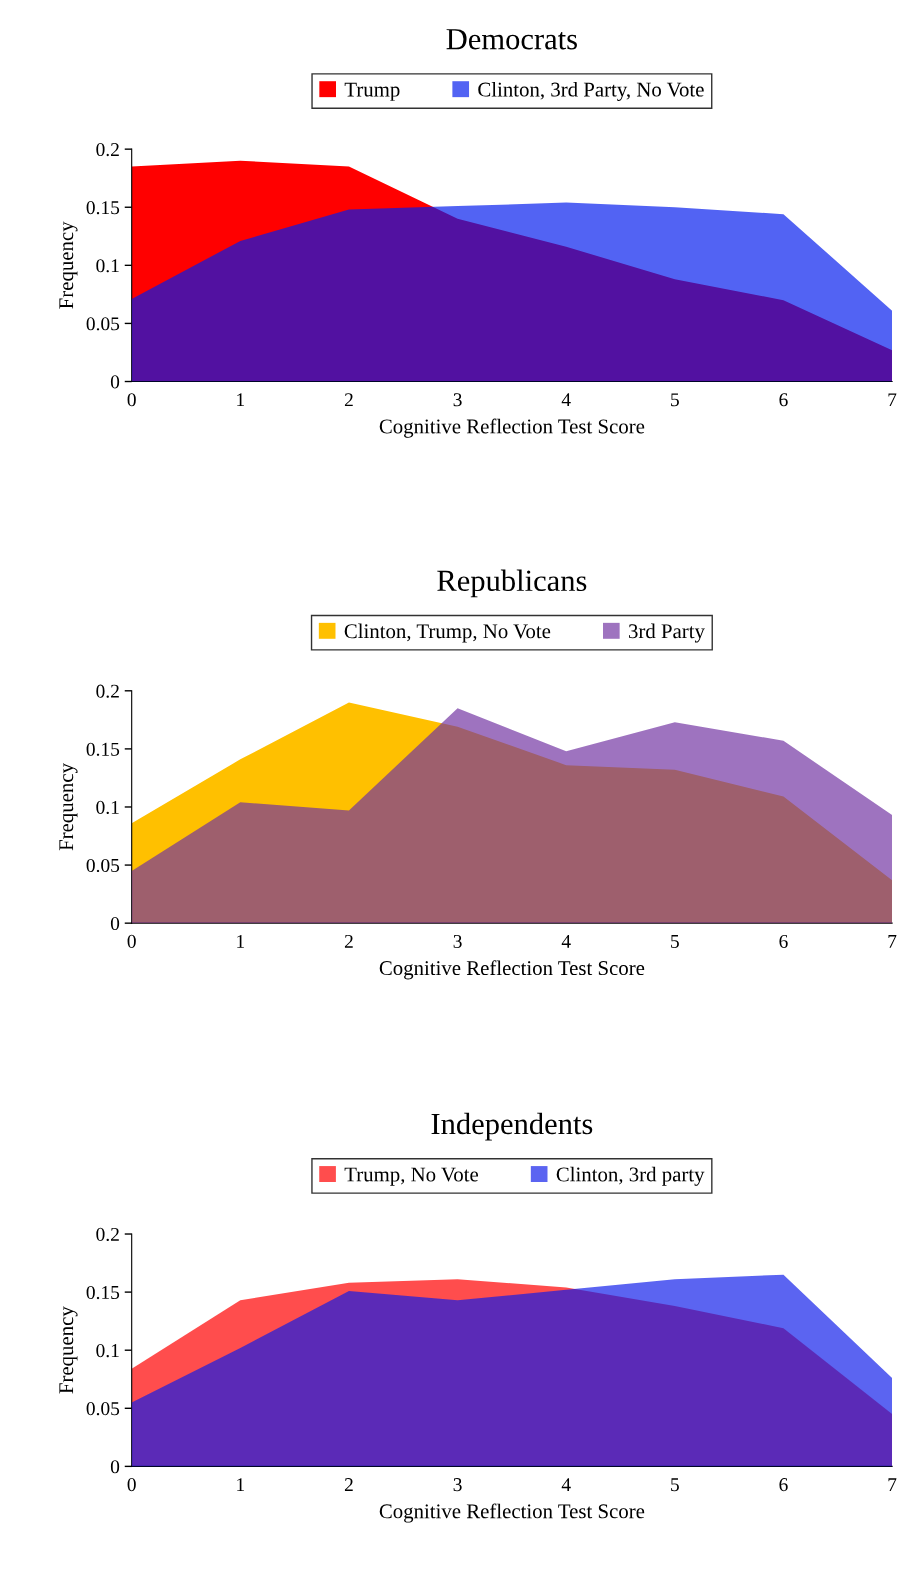  What do you see at coordinates (630, 1176) in the screenshot?
I see `legend-label: Clinton, 3rd party` at bounding box center [630, 1176].